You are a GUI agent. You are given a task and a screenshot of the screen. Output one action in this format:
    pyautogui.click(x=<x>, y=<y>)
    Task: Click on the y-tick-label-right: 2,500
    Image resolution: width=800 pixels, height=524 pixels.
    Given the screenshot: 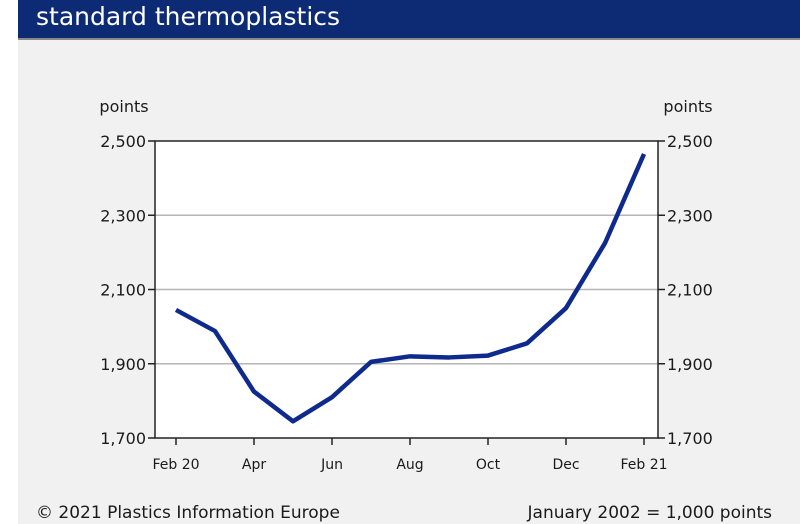 What is the action you would take?
    pyautogui.click(x=690, y=141)
    